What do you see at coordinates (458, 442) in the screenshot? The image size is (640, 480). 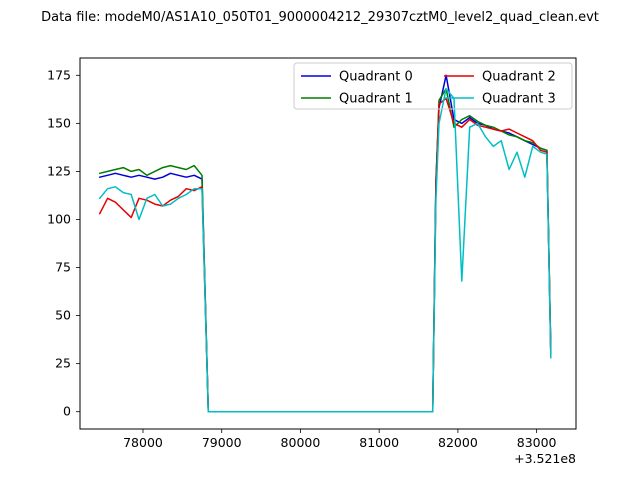 I see `x-tick-label: 82000` at bounding box center [458, 442].